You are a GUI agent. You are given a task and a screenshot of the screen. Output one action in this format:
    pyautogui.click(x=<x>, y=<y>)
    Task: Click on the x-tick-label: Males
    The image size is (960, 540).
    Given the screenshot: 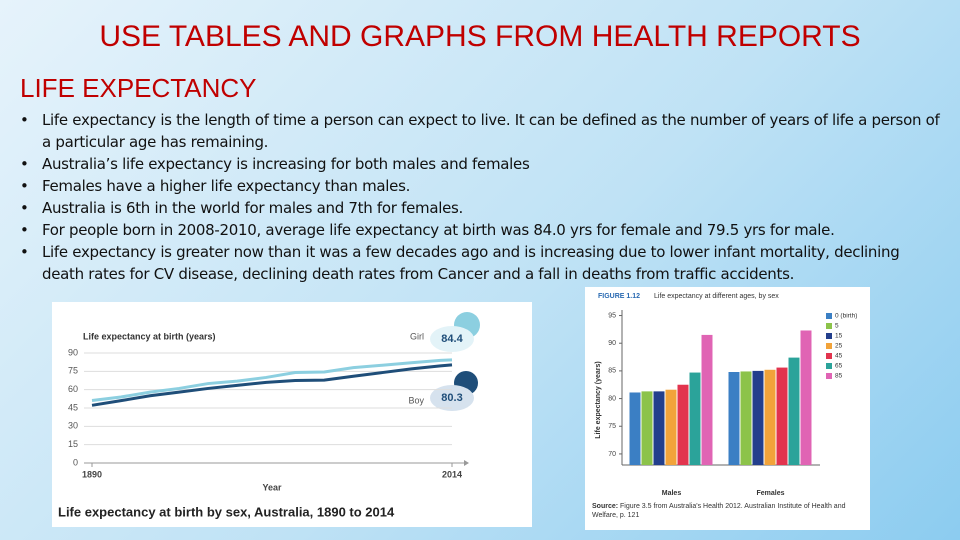 What is the action you would take?
    pyautogui.click(x=672, y=493)
    